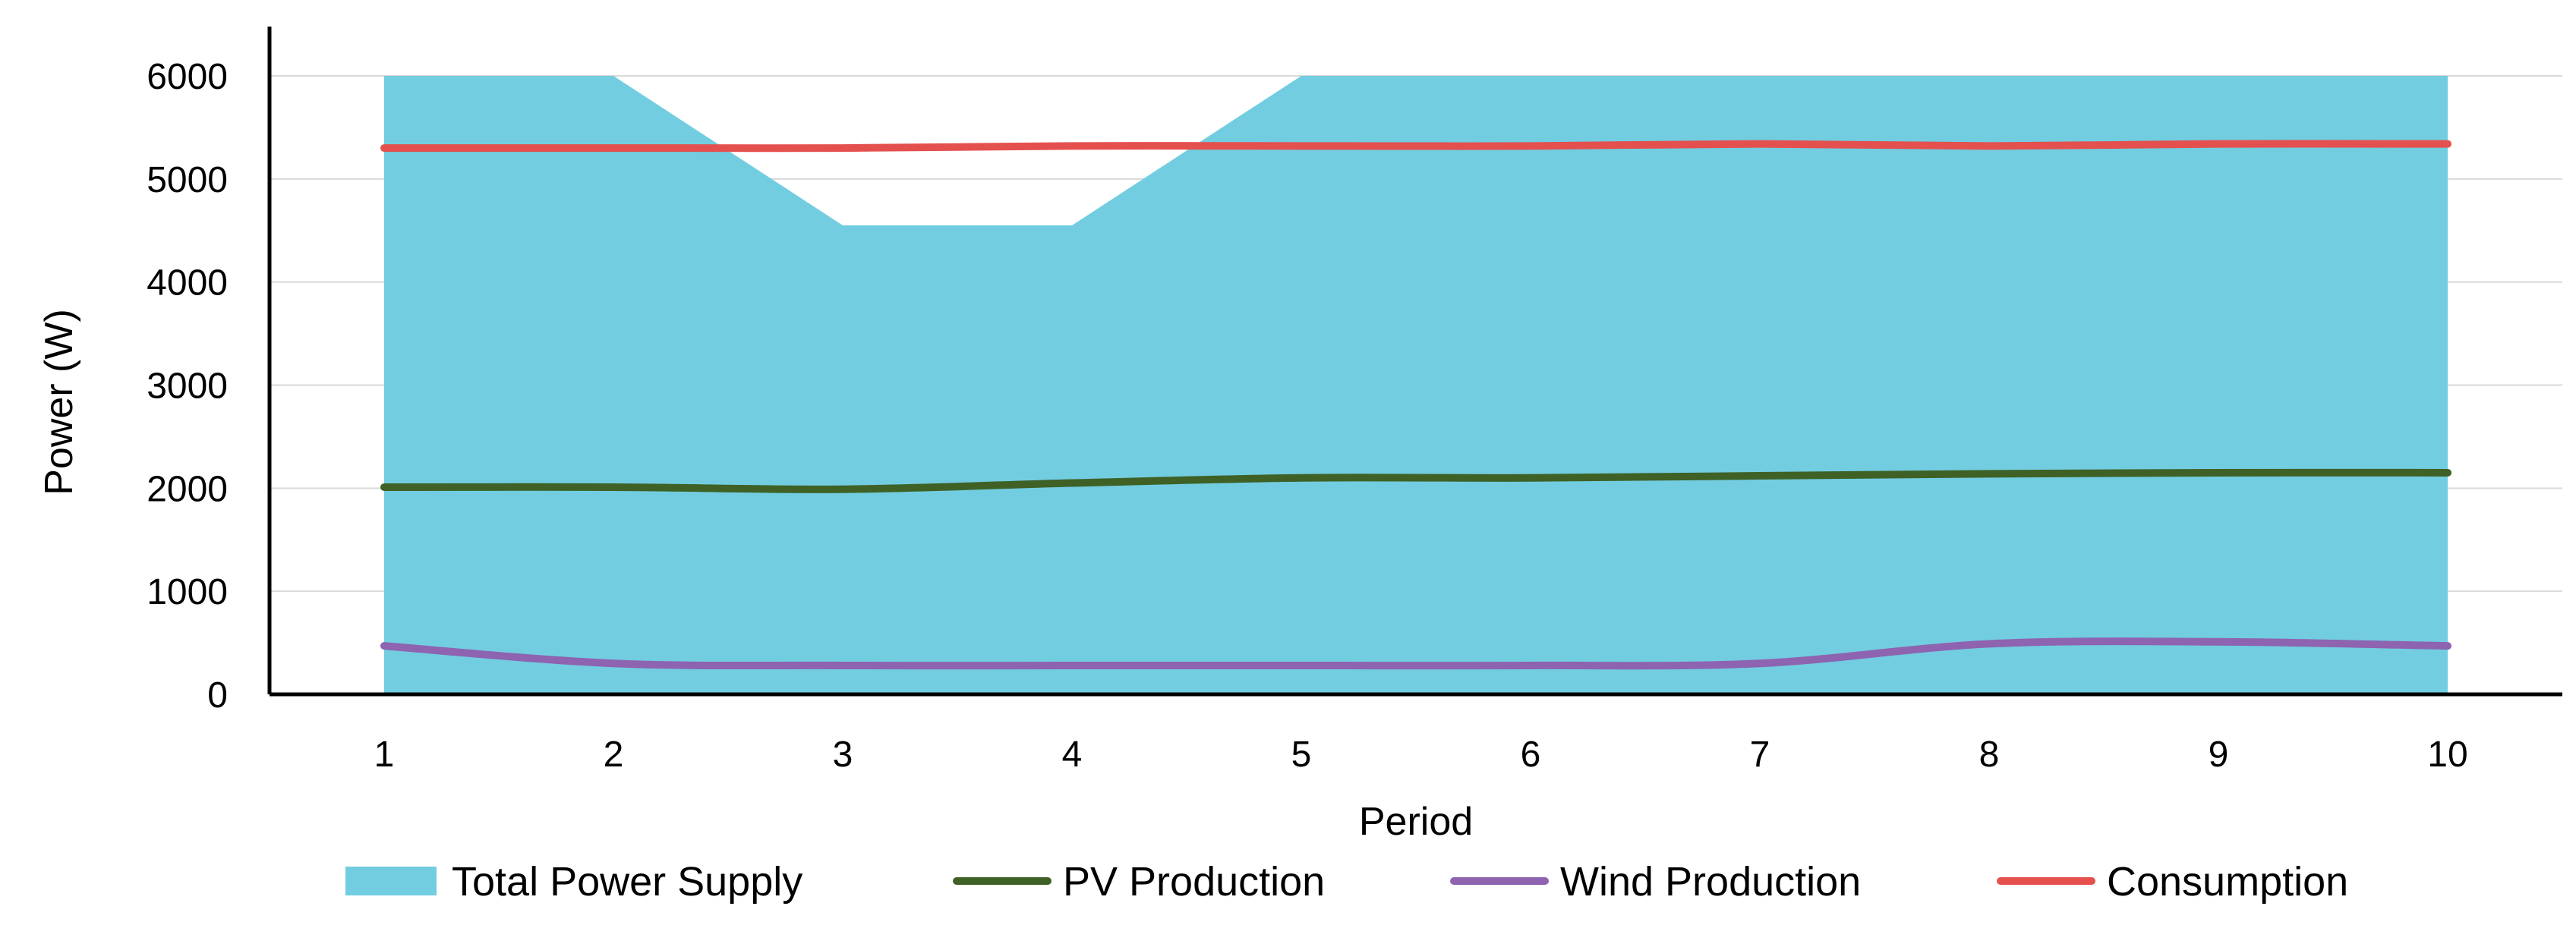 The height and width of the screenshot is (944, 2576). Describe the element at coordinates (384, 755) in the screenshot. I see `x-tick-label: 1` at that location.